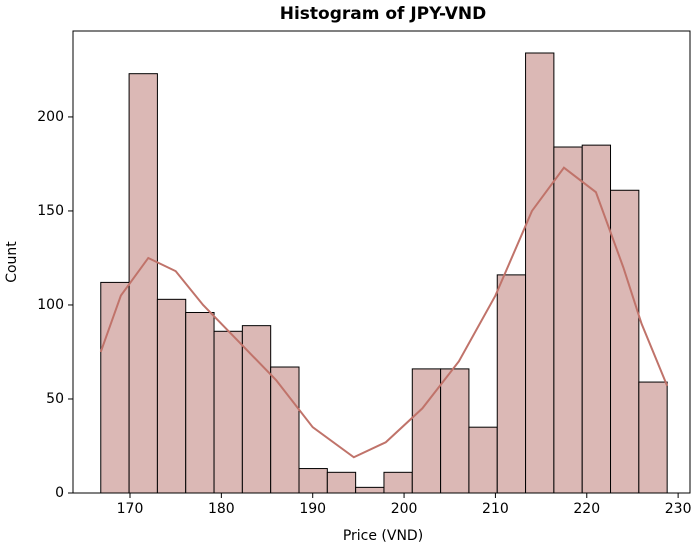 Image resolution: width=700 pixels, height=546 pixels. What do you see at coordinates (404, 509) in the screenshot?
I see `x-tick-label: 200` at bounding box center [404, 509].